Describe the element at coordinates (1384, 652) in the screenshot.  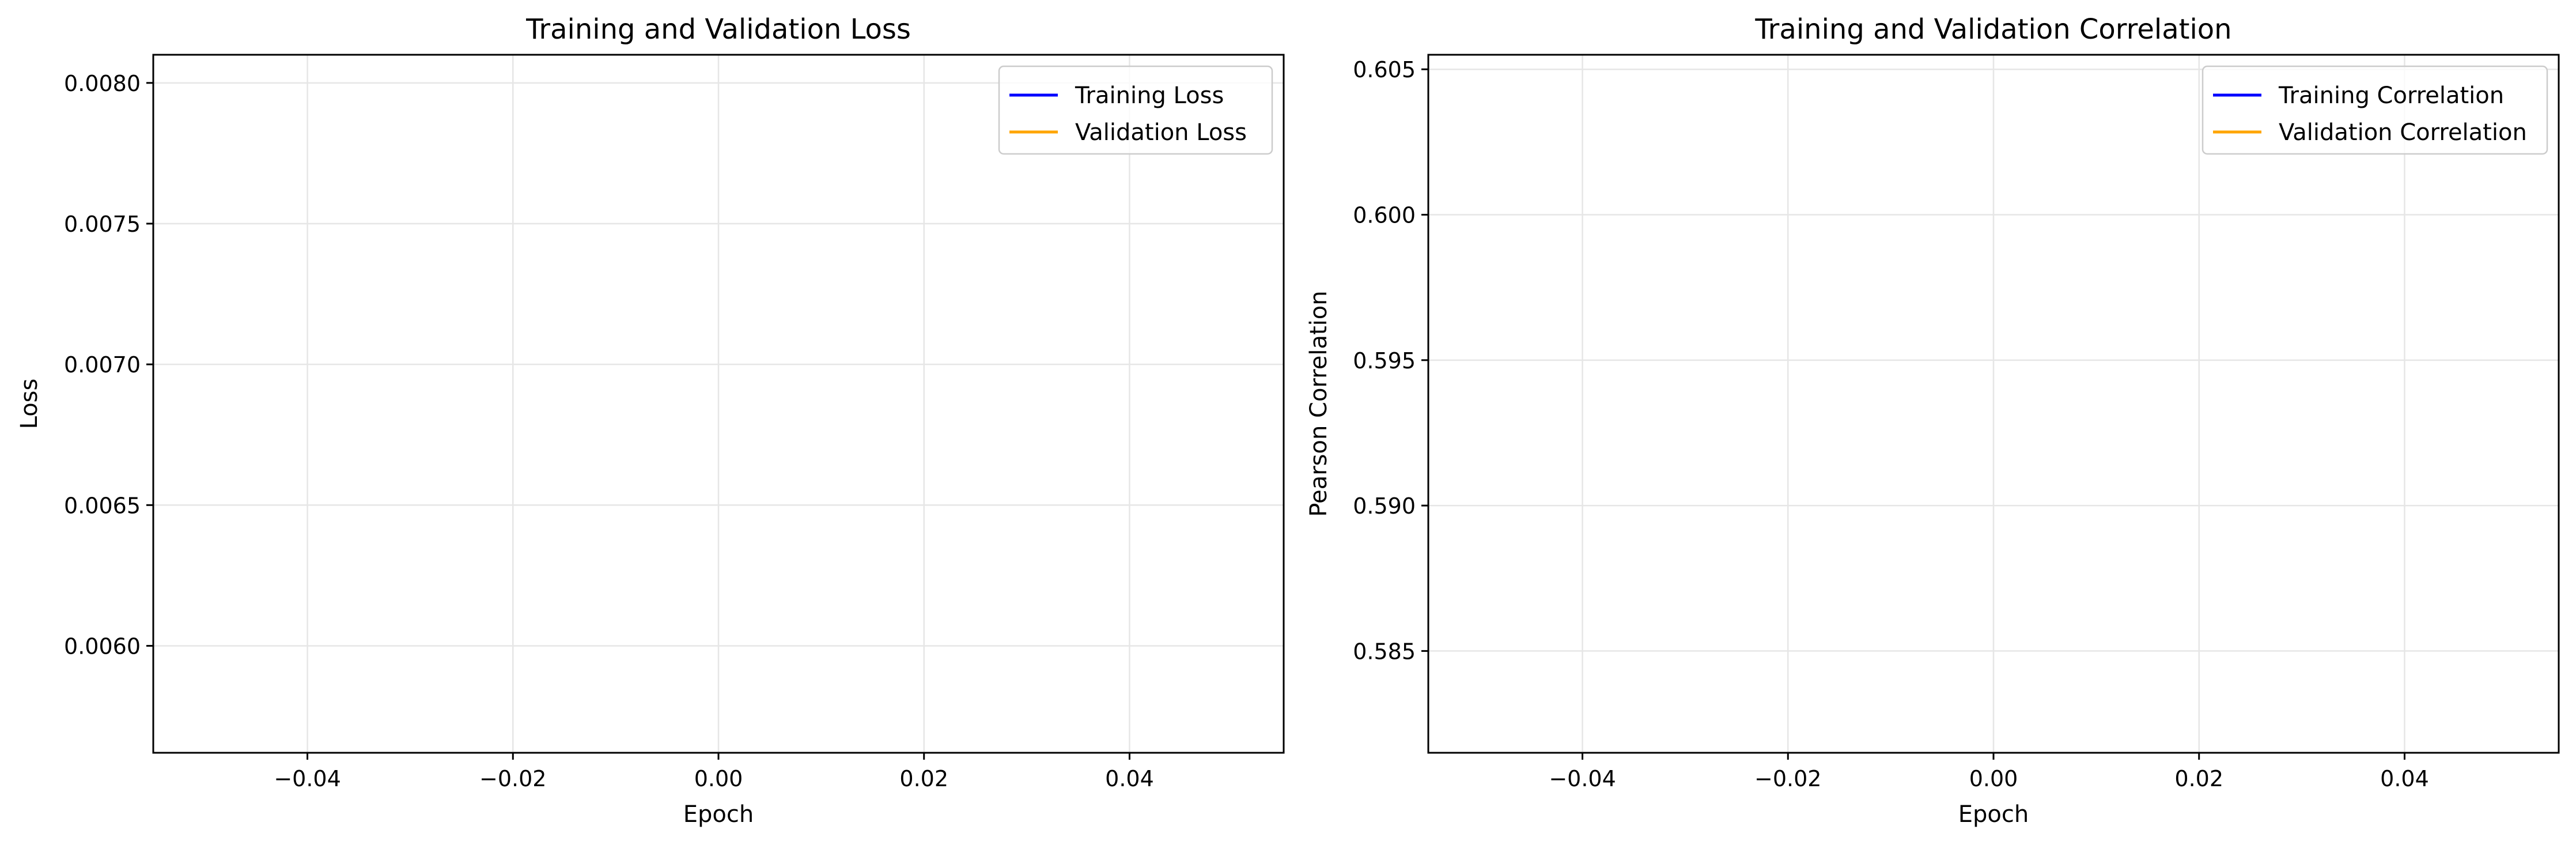
I see `y-tick-label: 0.585` at that location.